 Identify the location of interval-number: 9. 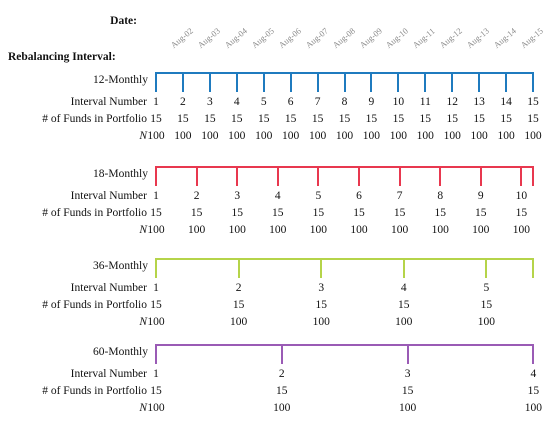
(371, 102).